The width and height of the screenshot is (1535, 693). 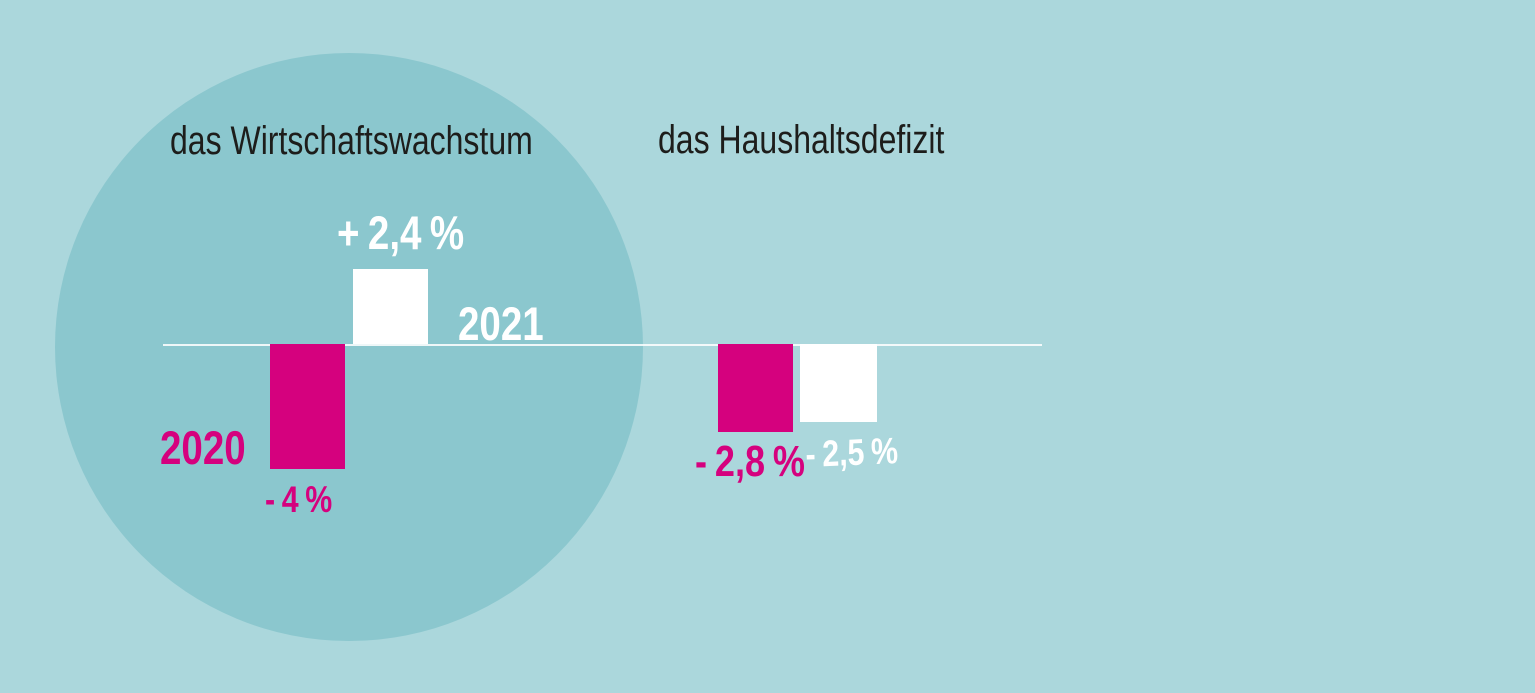 What do you see at coordinates (401, 232) in the screenshot?
I see `growth-2021-value-label: + 2,4 %` at bounding box center [401, 232].